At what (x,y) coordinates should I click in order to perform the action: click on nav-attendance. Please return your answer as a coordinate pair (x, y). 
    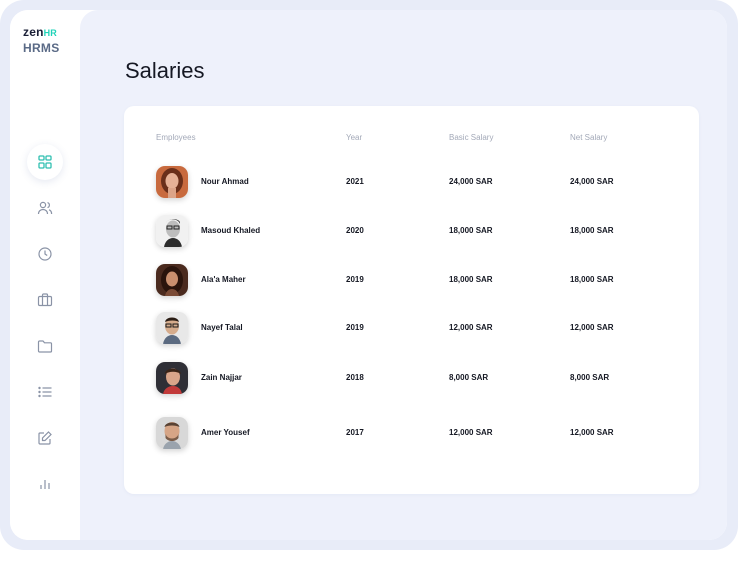
    Looking at the image, I should click on (45, 254).